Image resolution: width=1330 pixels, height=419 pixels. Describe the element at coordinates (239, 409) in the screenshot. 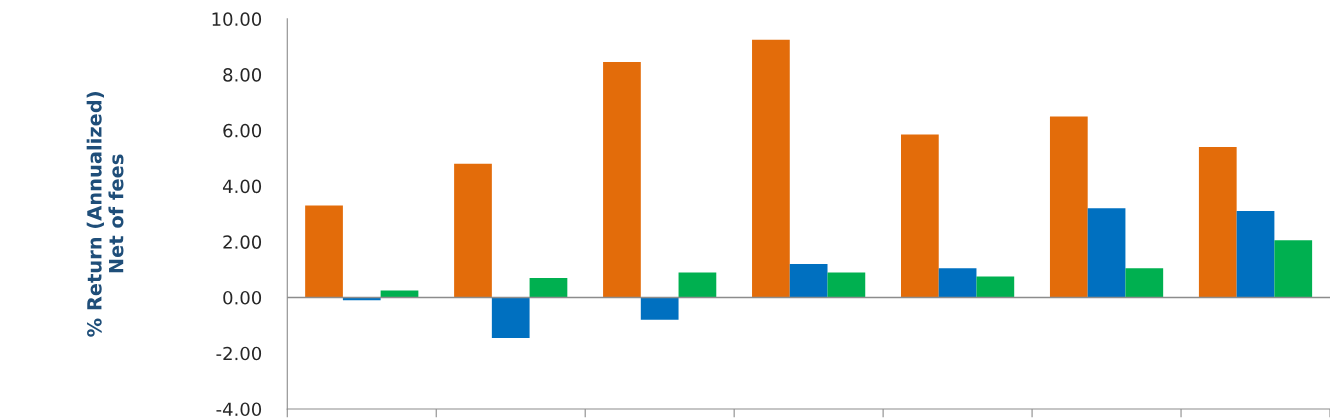

I see `y-tick-label: -4.00` at that location.